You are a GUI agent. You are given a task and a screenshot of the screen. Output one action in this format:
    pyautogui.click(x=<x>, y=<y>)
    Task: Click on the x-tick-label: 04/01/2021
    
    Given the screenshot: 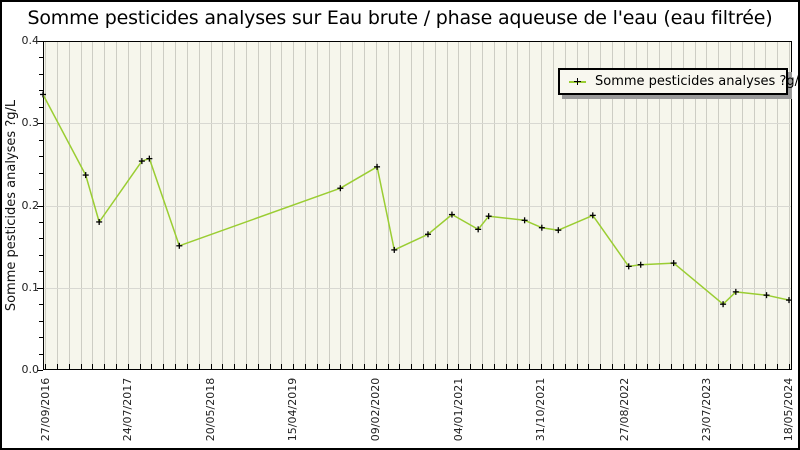 What is the action you would take?
    pyautogui.click(x=459, y=409)
    